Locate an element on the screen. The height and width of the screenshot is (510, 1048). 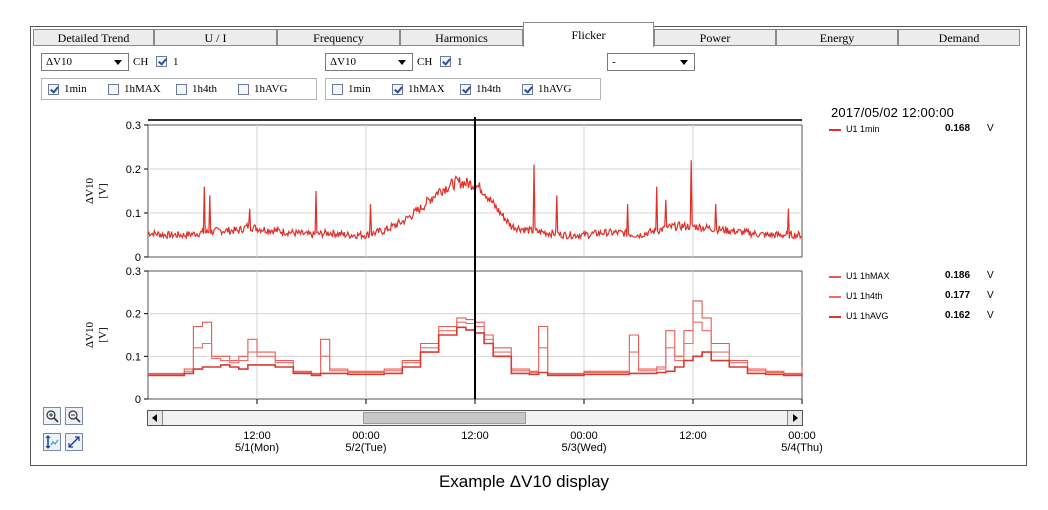
series-line-u1-1havg is located at coordinates (475, 351).